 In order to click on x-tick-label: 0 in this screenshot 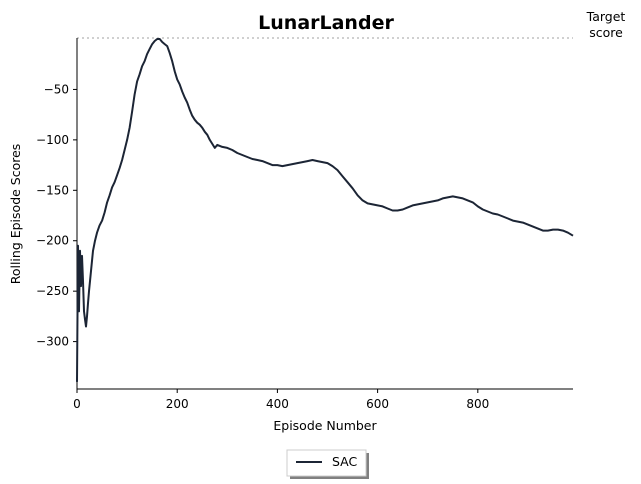, I will do `click(77, 404)`.